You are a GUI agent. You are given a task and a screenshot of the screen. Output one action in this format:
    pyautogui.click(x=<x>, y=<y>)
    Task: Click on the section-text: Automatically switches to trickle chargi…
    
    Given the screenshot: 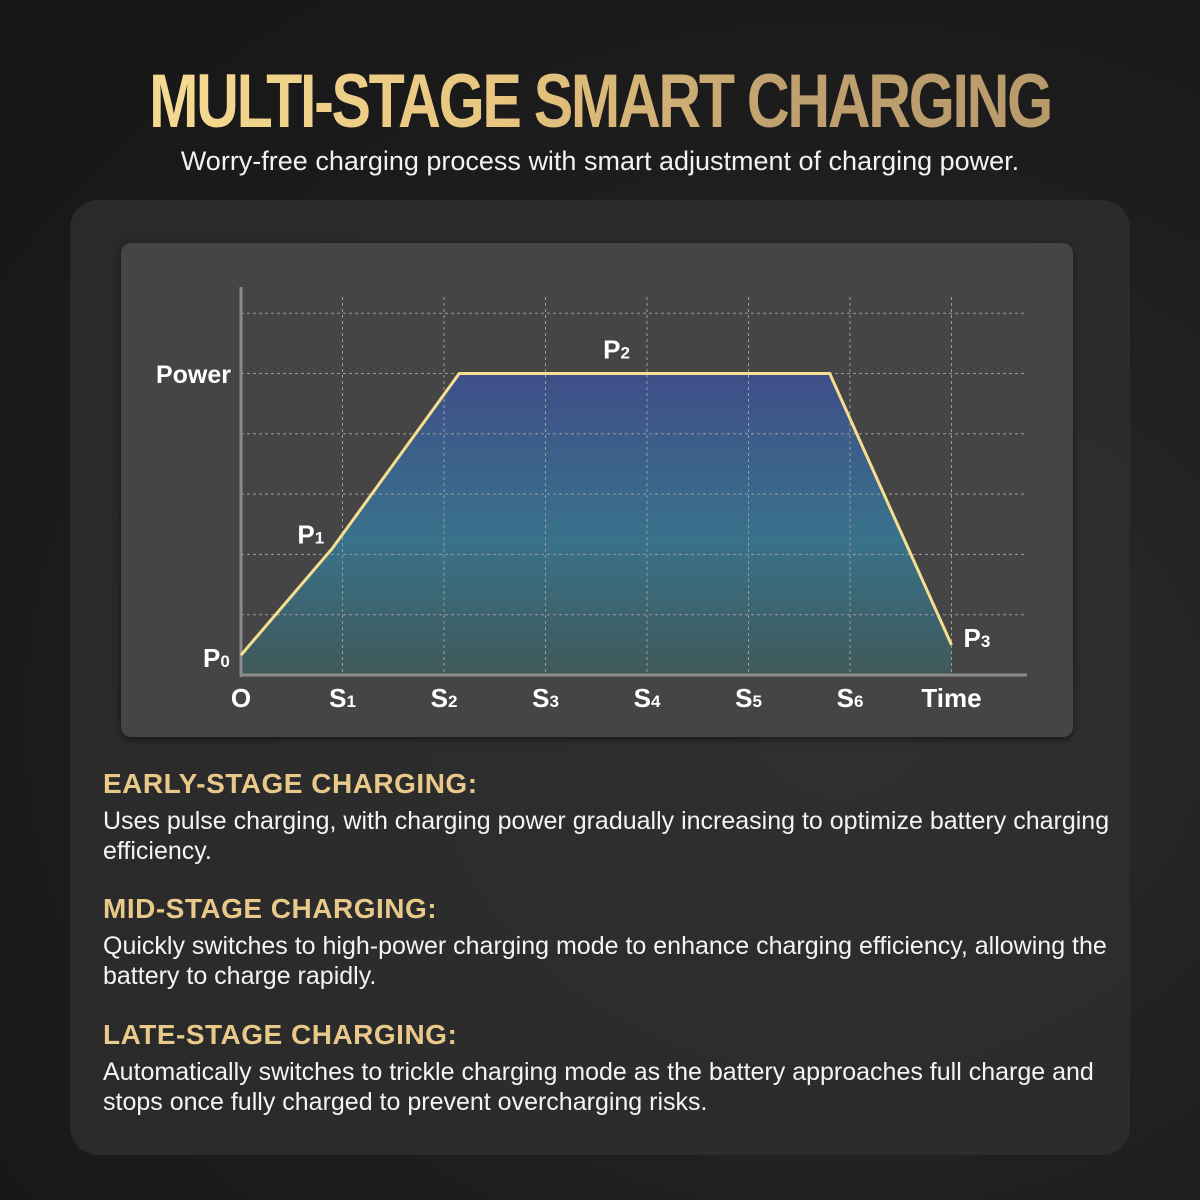 What is the action you would take?
    pyautogui.click(x=598, y=1087)
    